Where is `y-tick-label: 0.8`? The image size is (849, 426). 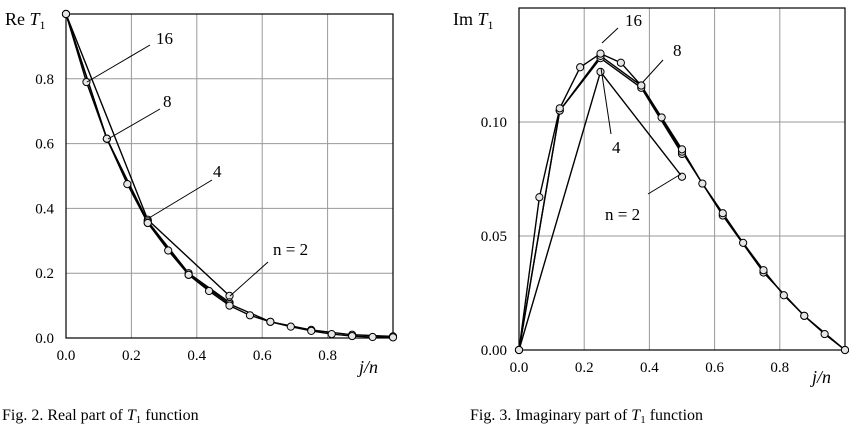 y-tick-label: 0.8 is located at coordinates (44, 80).